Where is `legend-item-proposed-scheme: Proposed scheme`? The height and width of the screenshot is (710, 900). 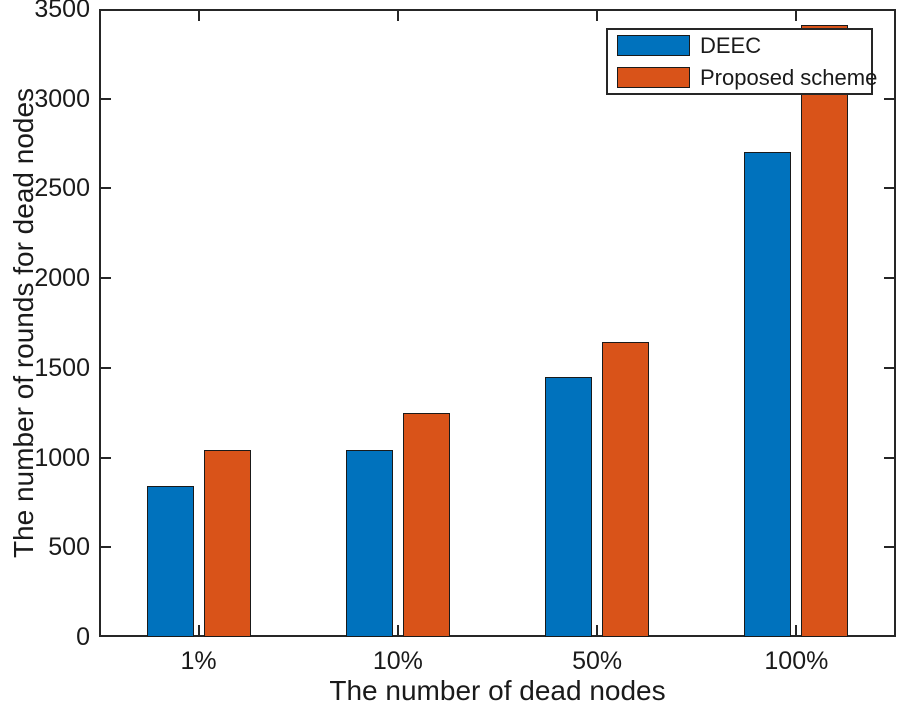 legend-item-proposed-scheme: Proposed scheme is located at coordinates (747, 77).